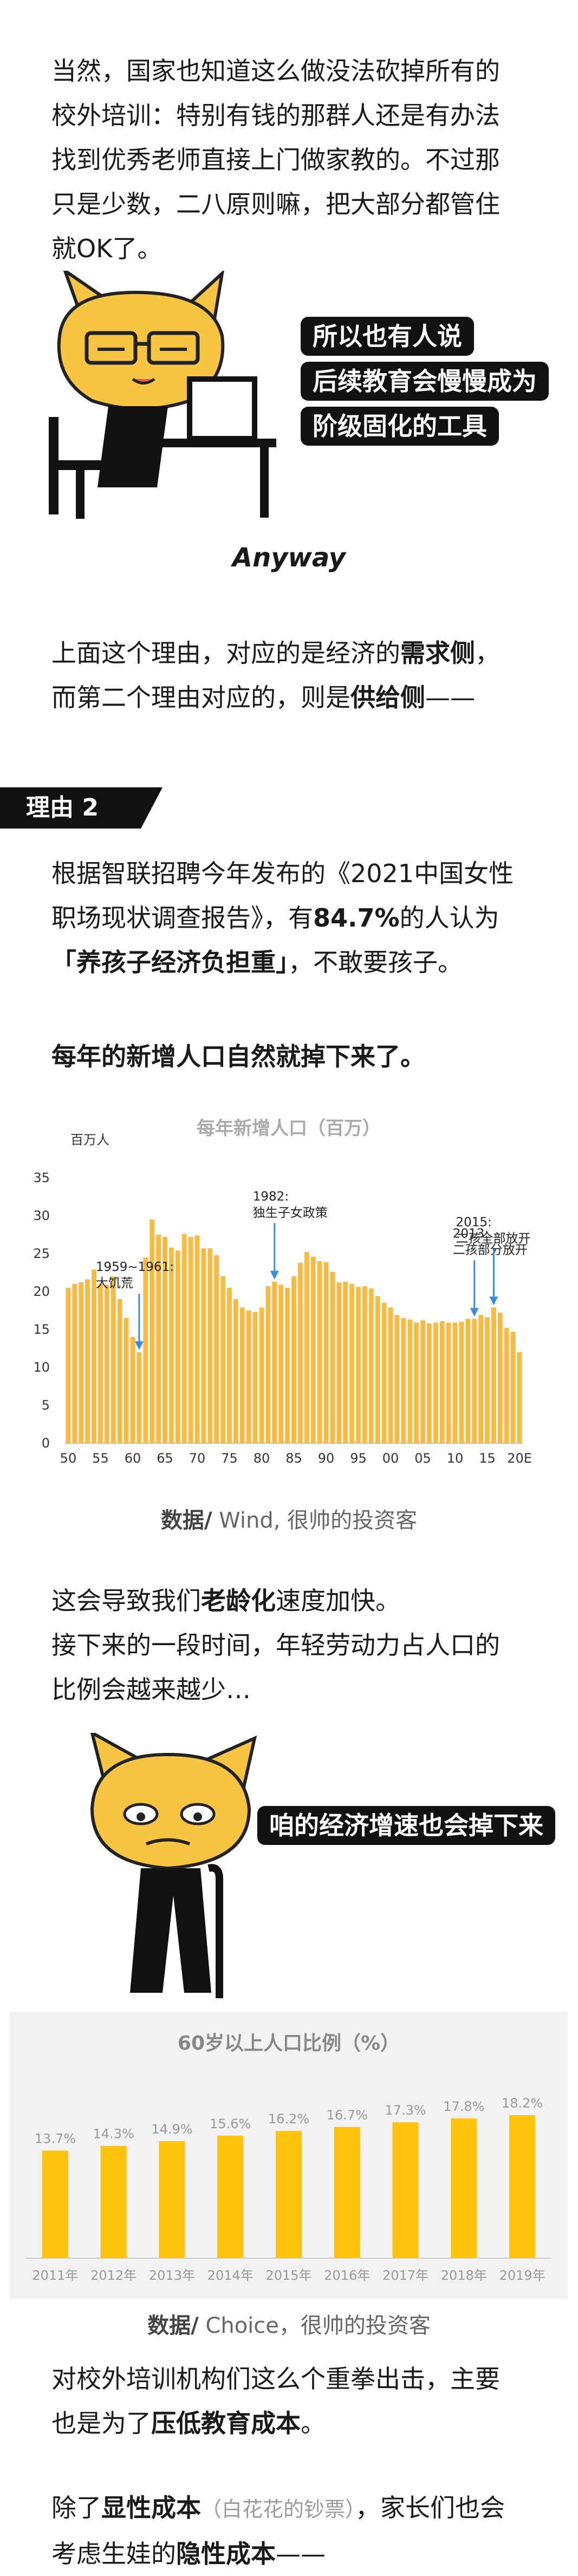  I want to click on caption-text: Wind, 很帅的投资客, so click(315, 1520).